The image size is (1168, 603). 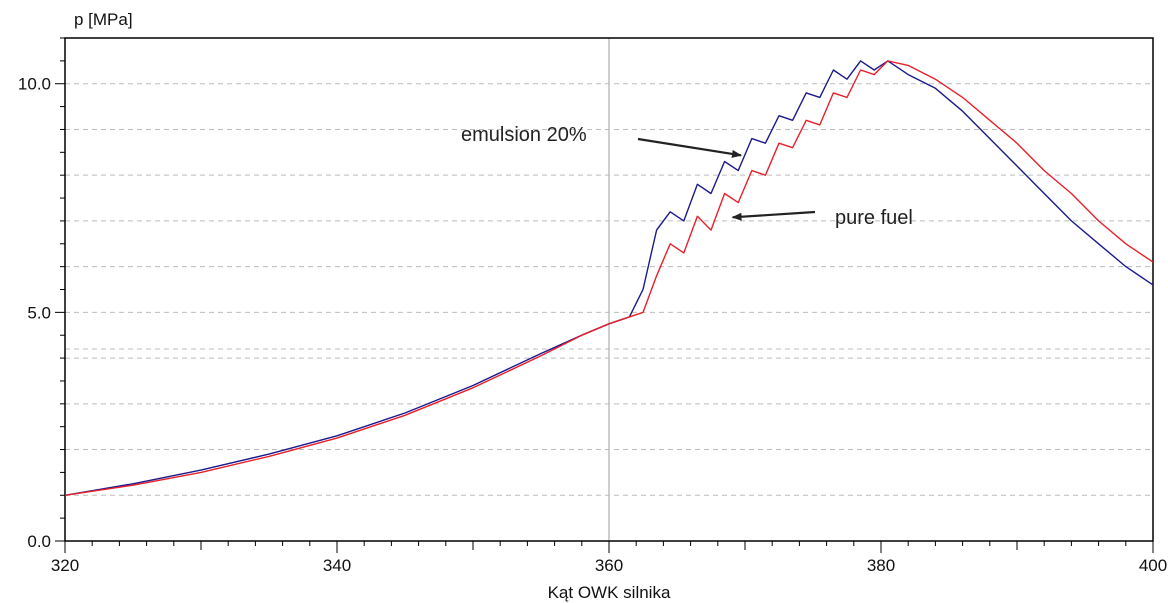 I want to click on y-axis-title: p [MPa], so click(x=103, y=19).